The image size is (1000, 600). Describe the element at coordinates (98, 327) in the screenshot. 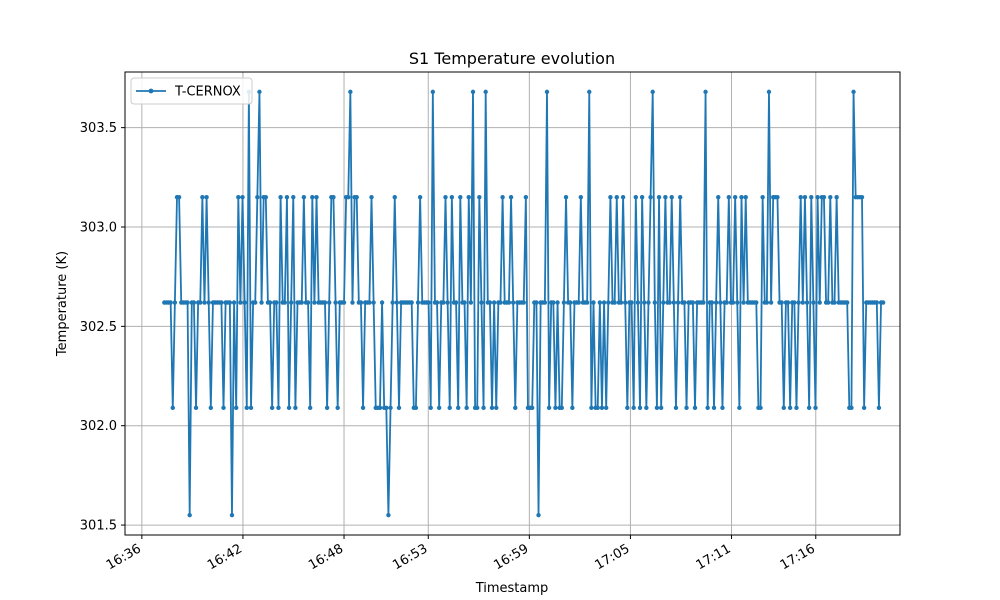

I see `y-tick-label: 302.5` at that location.